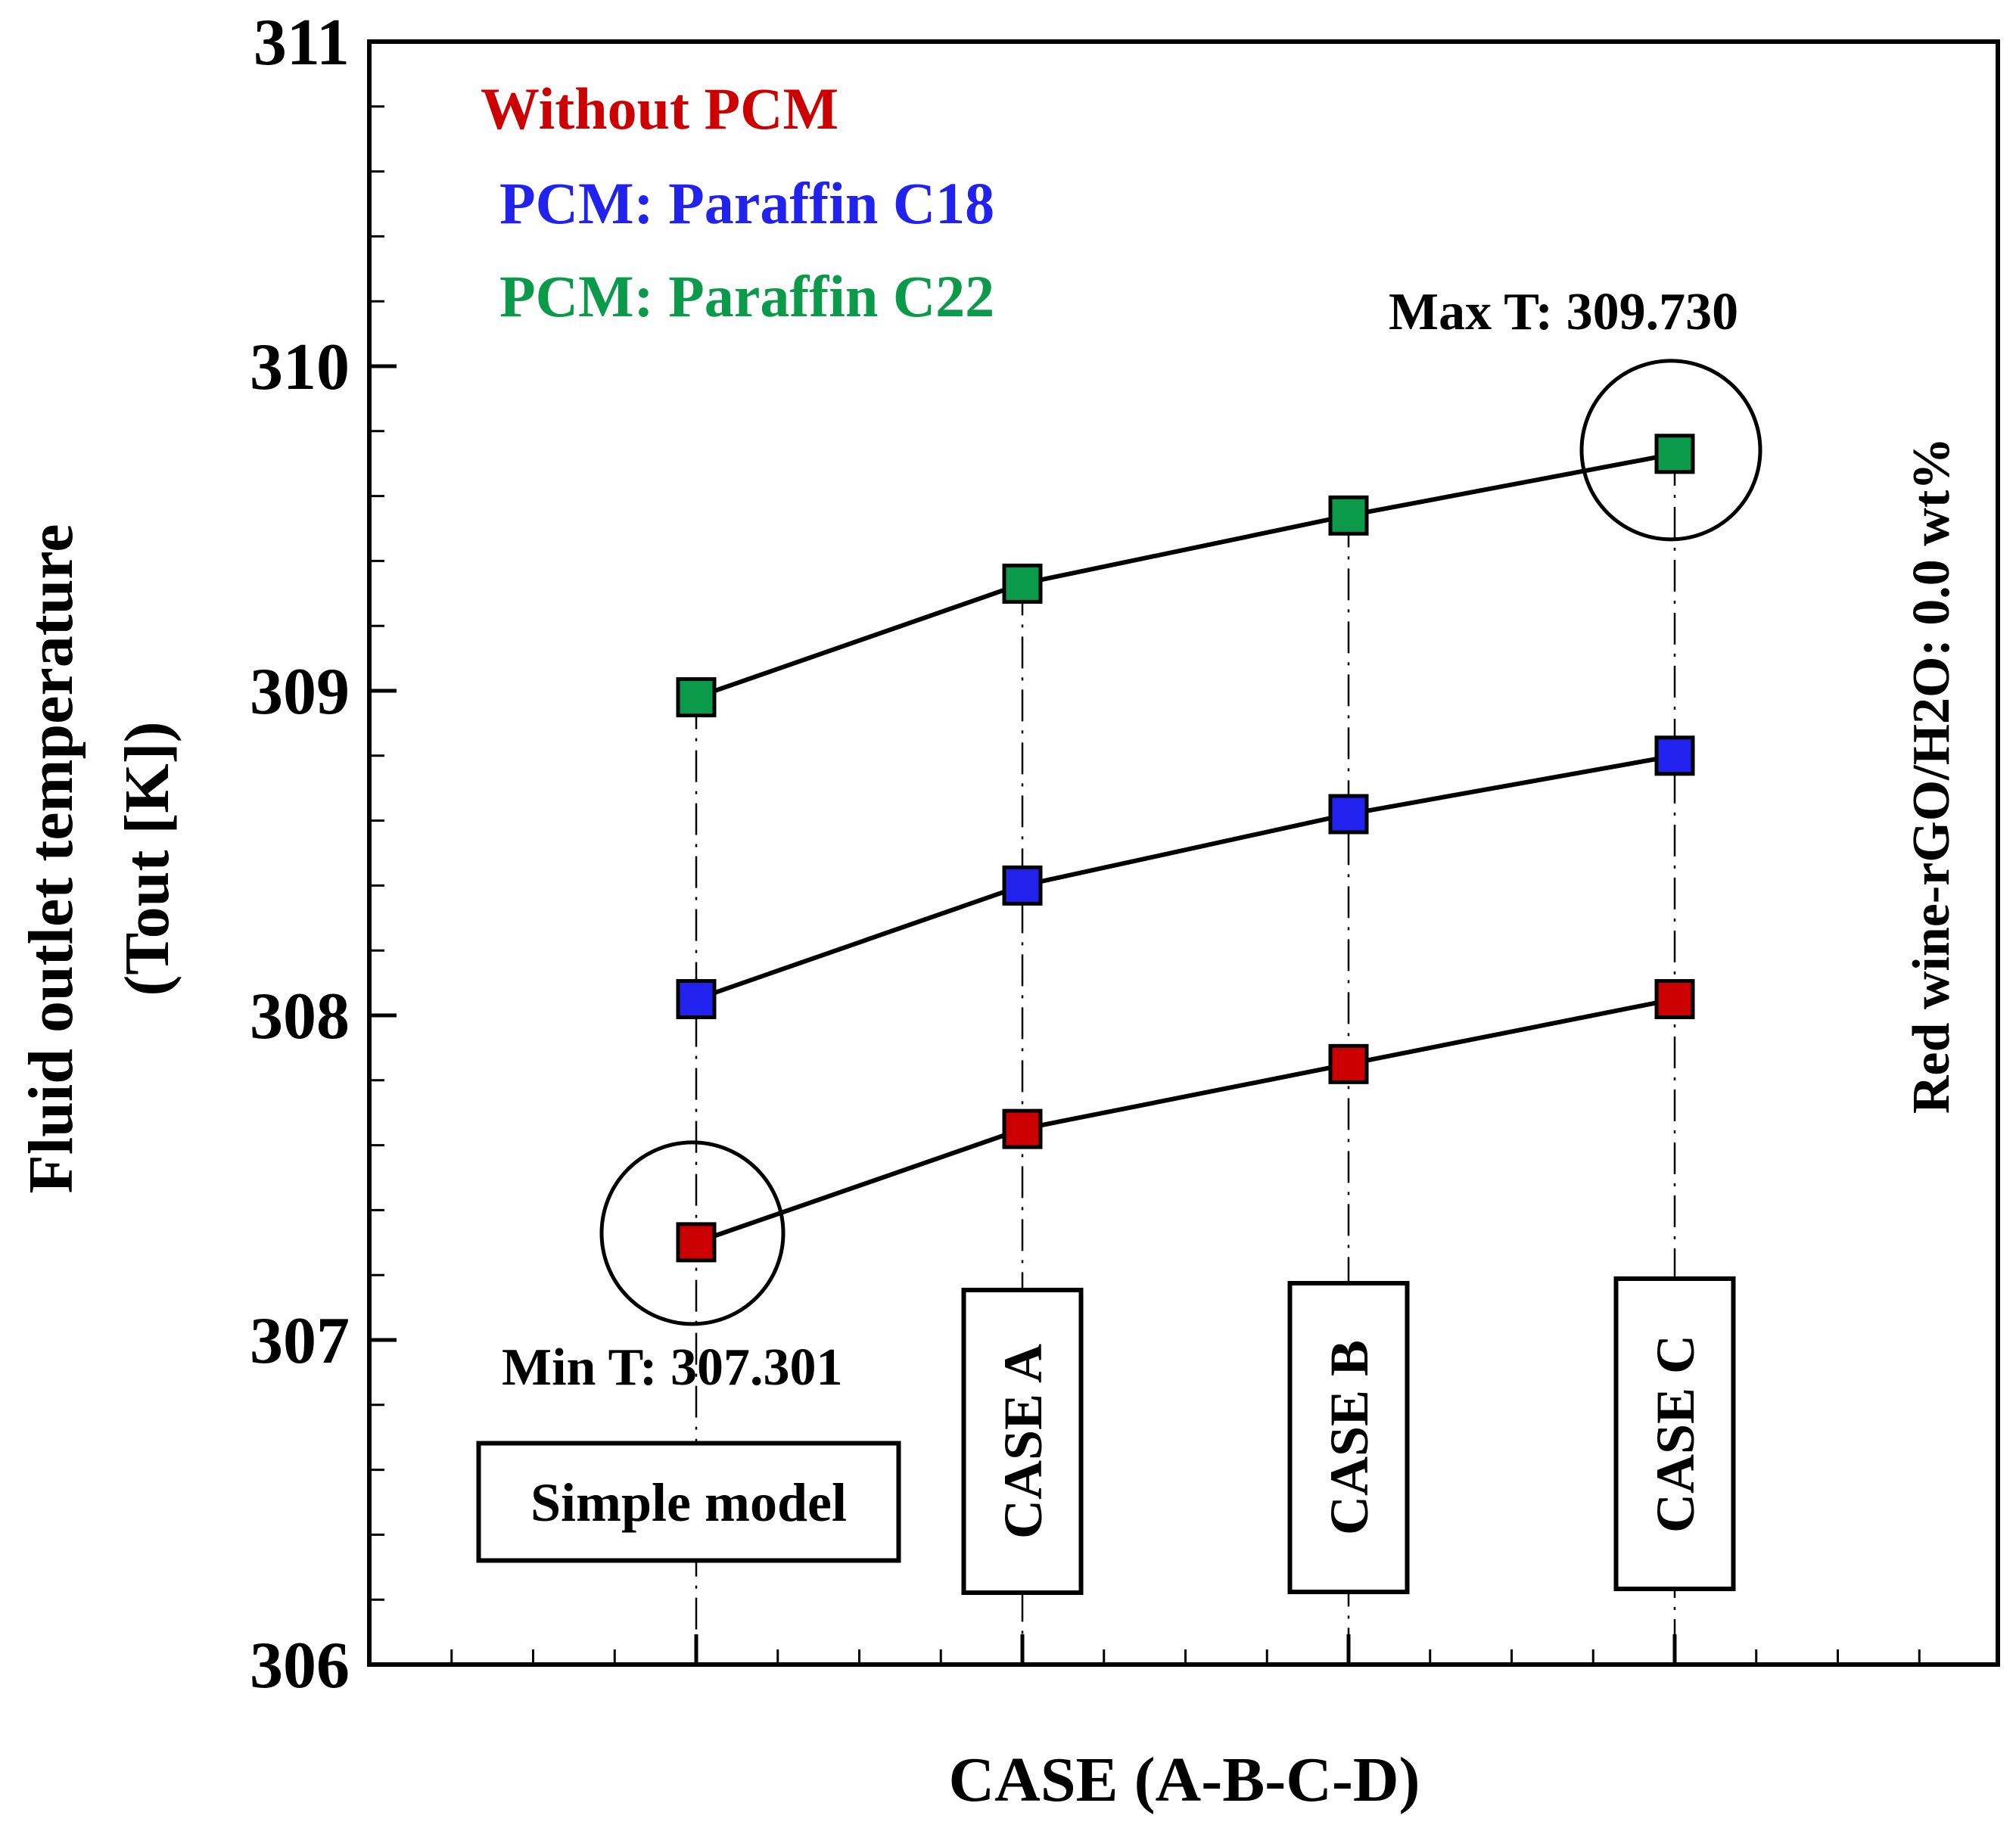 Image resolution: width=2016 pixels, height=1831 pixels. I want to click on legend-item-paraffin-c22: PCM: Paraffin C22, so click(746, 296).